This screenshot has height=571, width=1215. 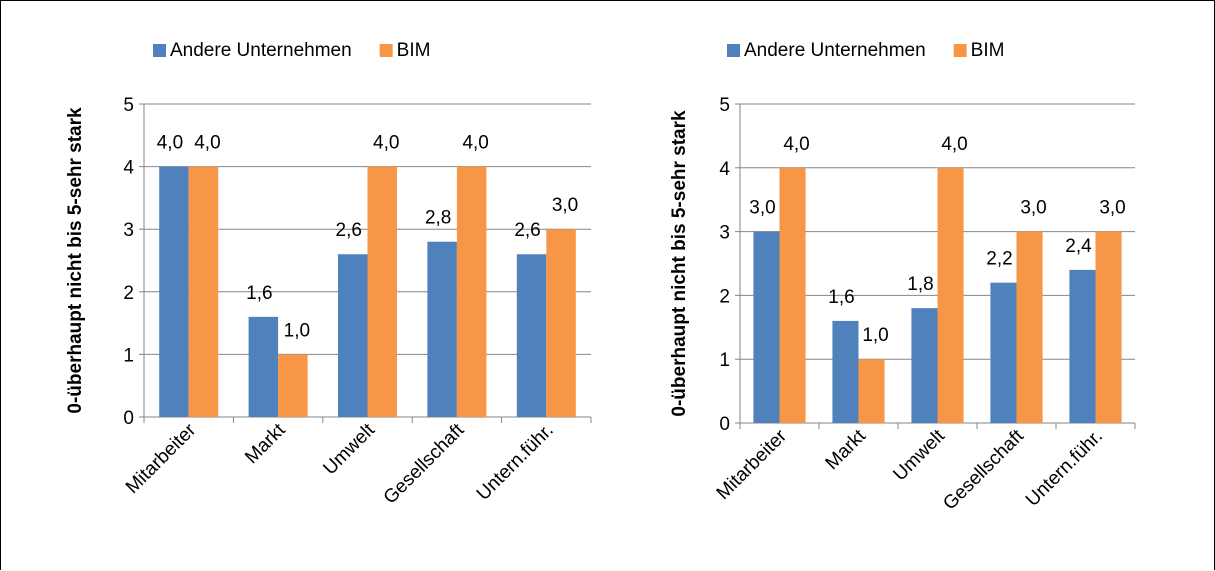 I want to click on data-label: 1,8, so click(x=920, y=284).